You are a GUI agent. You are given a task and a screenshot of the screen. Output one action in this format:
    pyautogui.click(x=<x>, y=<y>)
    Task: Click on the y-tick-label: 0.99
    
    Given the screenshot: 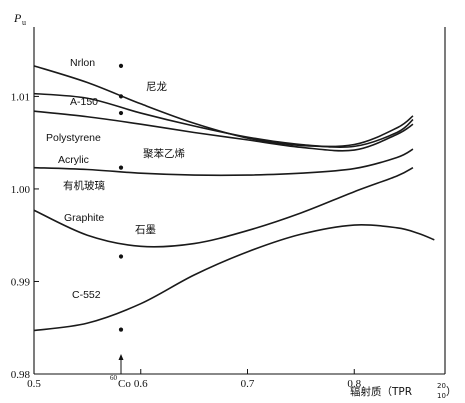 What is the action you would take?
    pyautogui.click(x=21, y=282)
    